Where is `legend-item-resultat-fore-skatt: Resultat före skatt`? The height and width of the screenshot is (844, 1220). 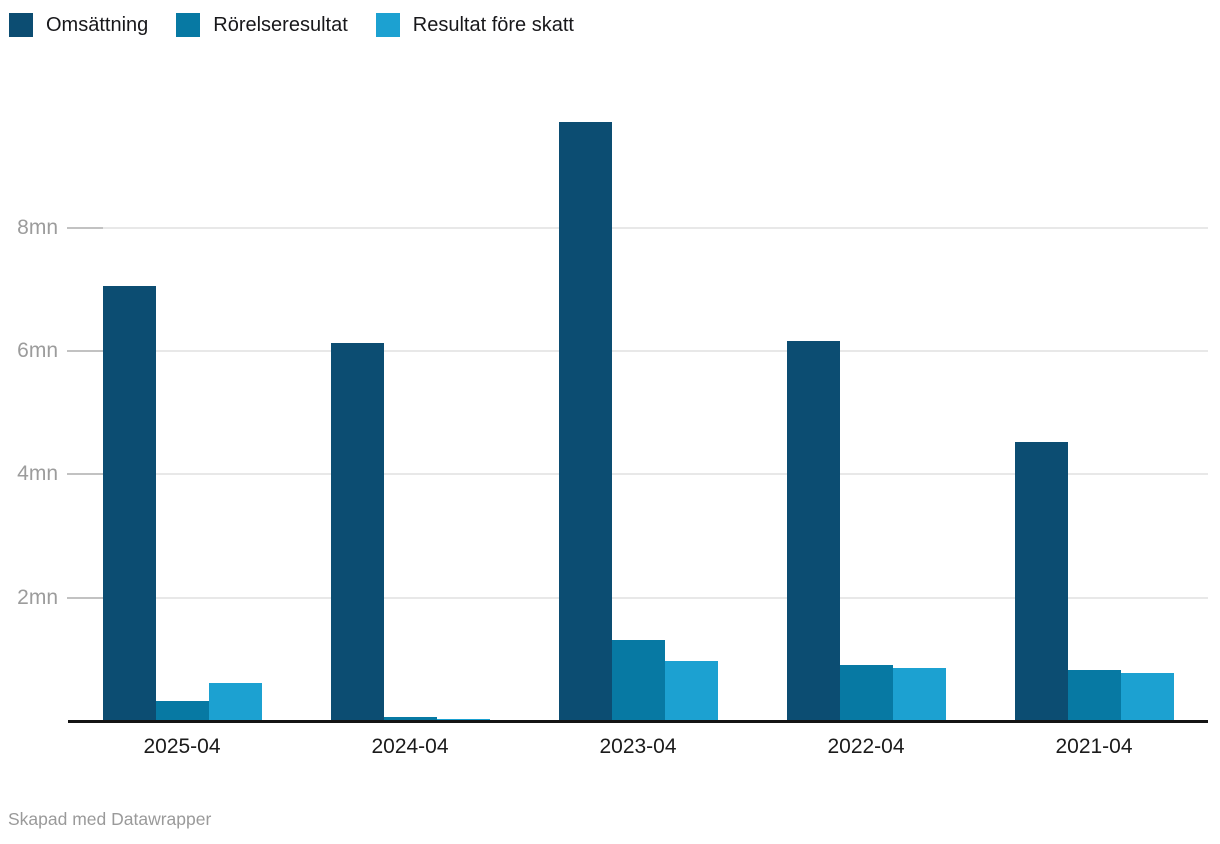
legend-item-resultat-fore-skatt: Resultat före skatt is located at coordinates (474, 25).